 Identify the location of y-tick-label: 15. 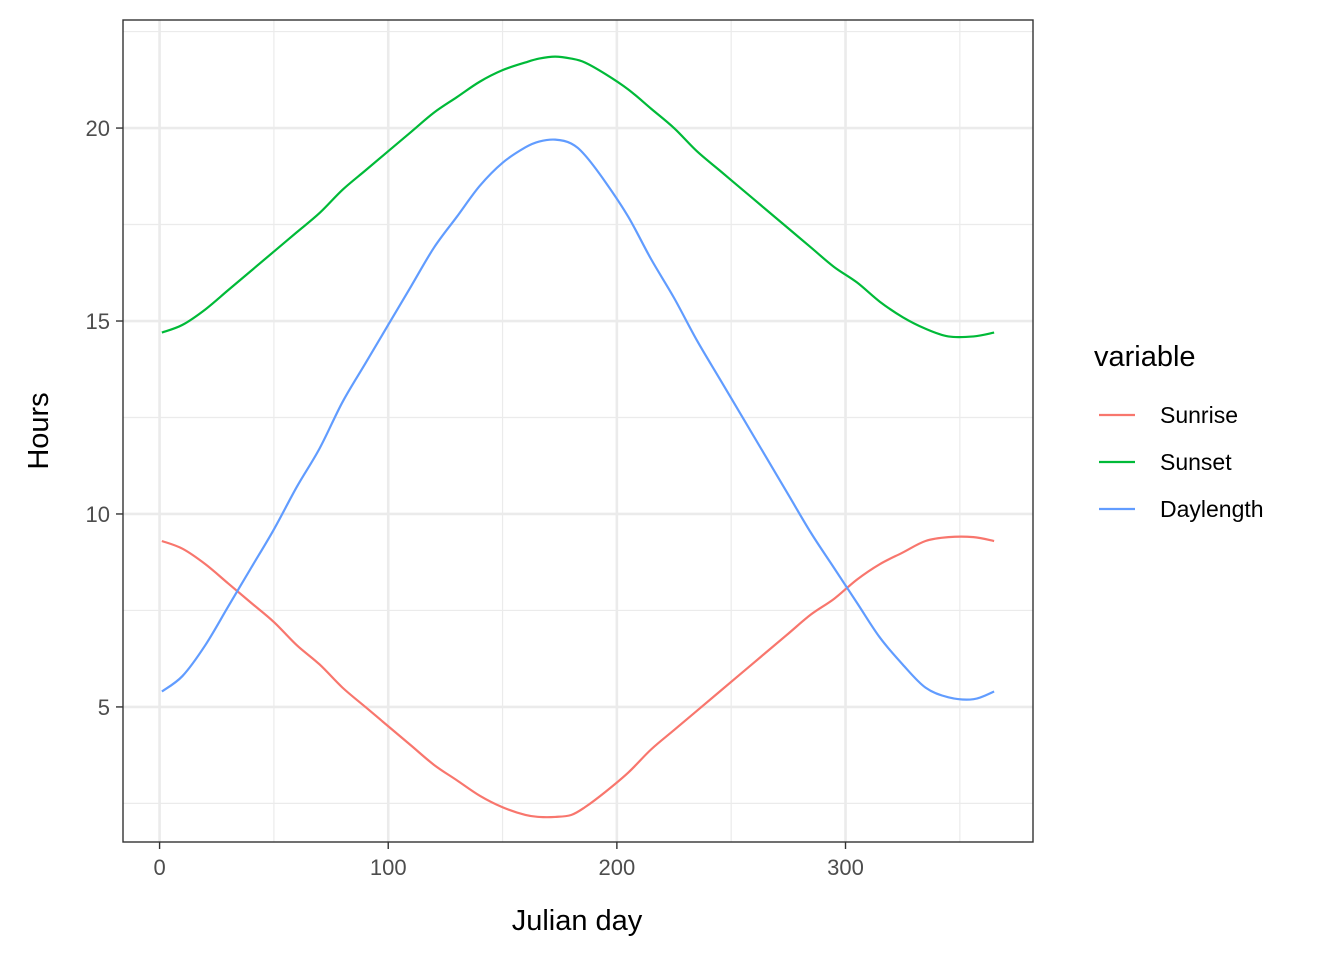
(98, 321).